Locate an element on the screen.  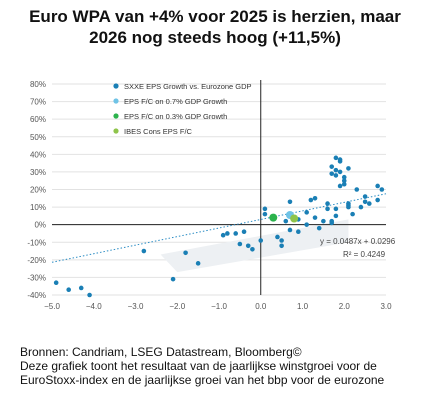
trendline-equation: y = 0.0487x + 0.0296 is located at coordinates (358, 241).